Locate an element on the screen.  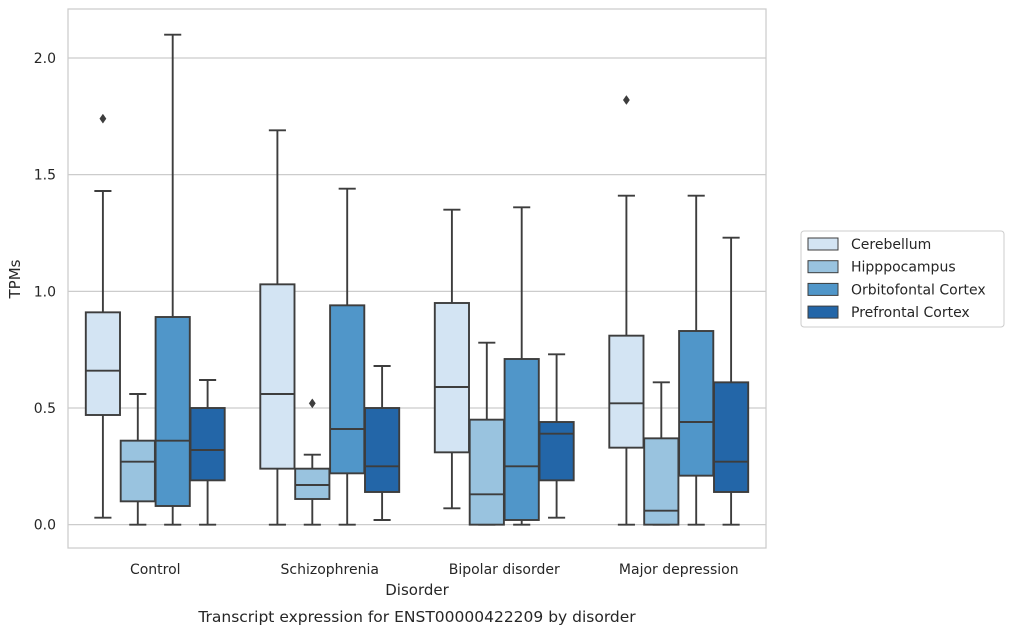
x-tick-label: Bipolar disorder is located at coordinates (504, 570).